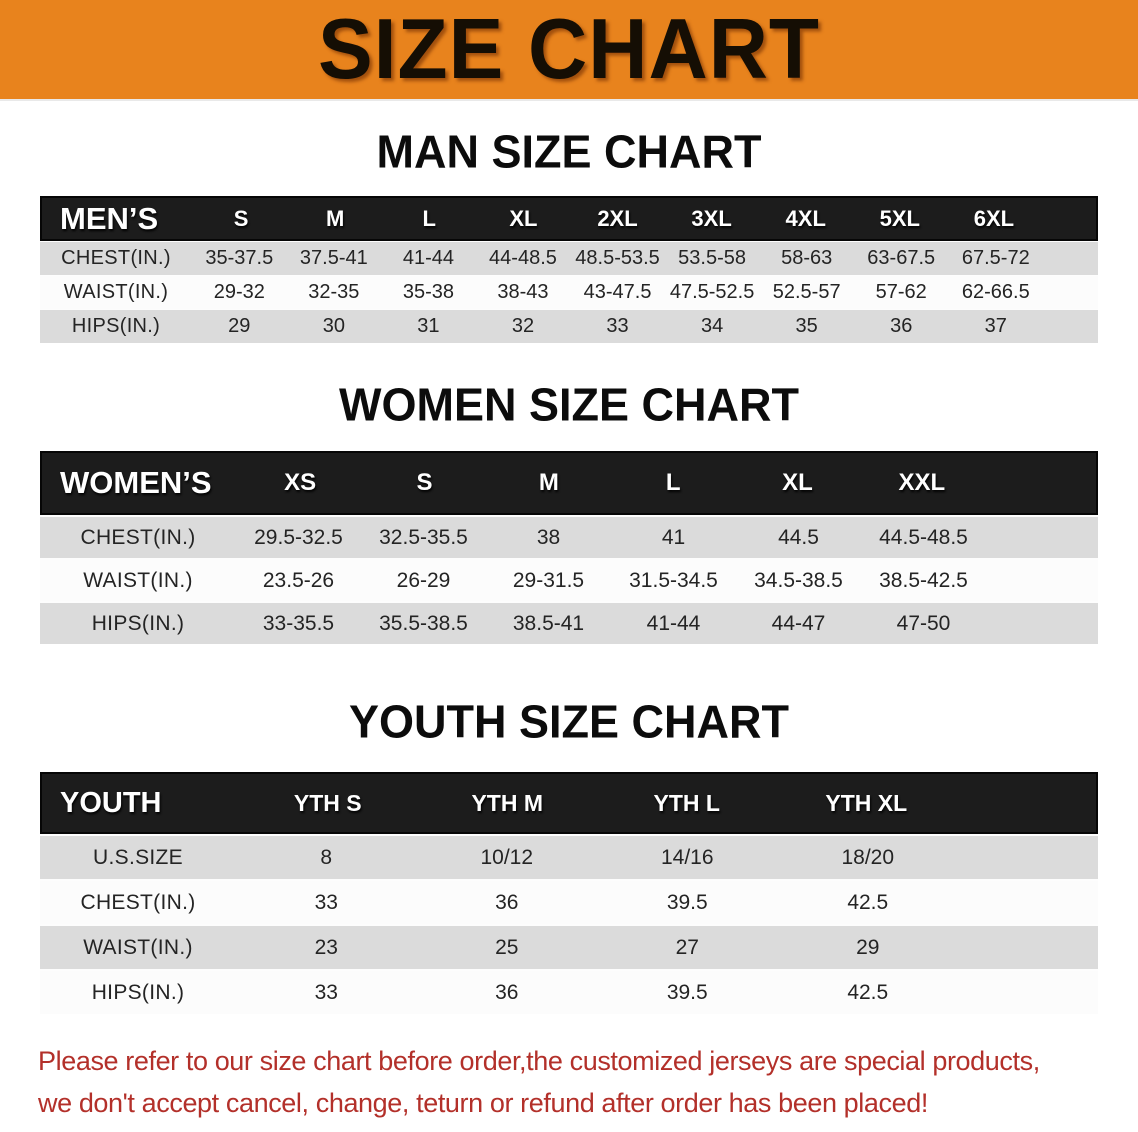 Image resolution: width=1138 pixels, height=1132 pixels. Describe the element at coordinates (806, 292) in the screenshot. I see `measurement-value: 52.5-57` at that location.